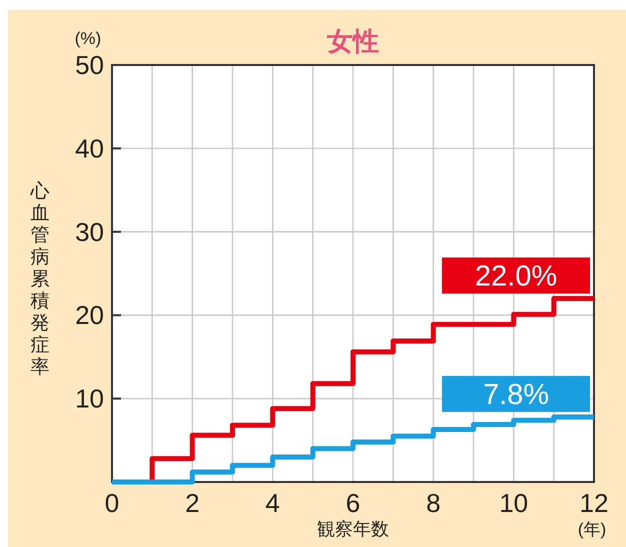  What do you see at coordinates (89, 231) in the screenshot?
I see `y-tick-label: 30` at bounding box center [89, 231].